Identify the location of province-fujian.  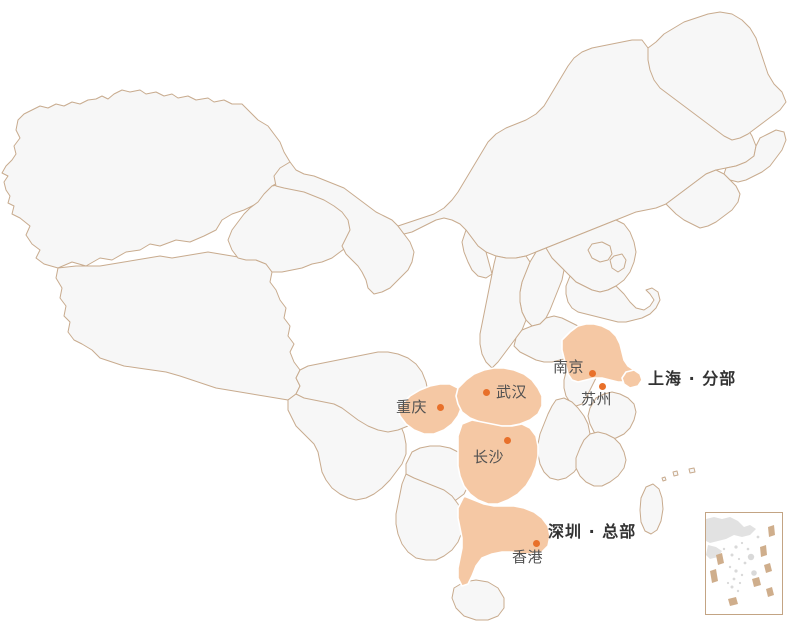
(601, 459).